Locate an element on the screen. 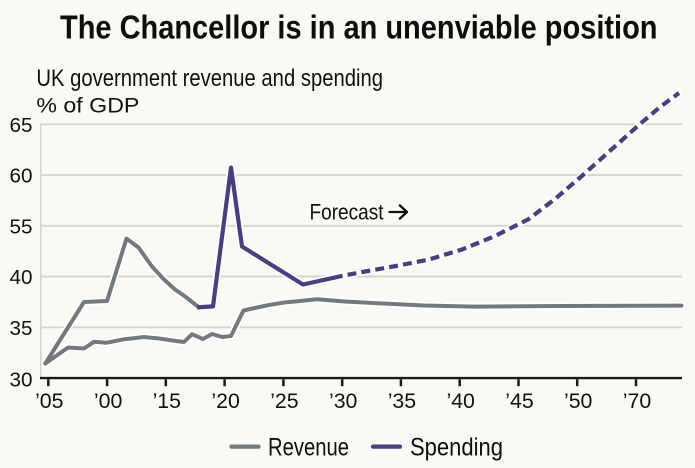 This screenshot has height=468, width=695. svg-text: Spending is located at coordinates (456, 447).